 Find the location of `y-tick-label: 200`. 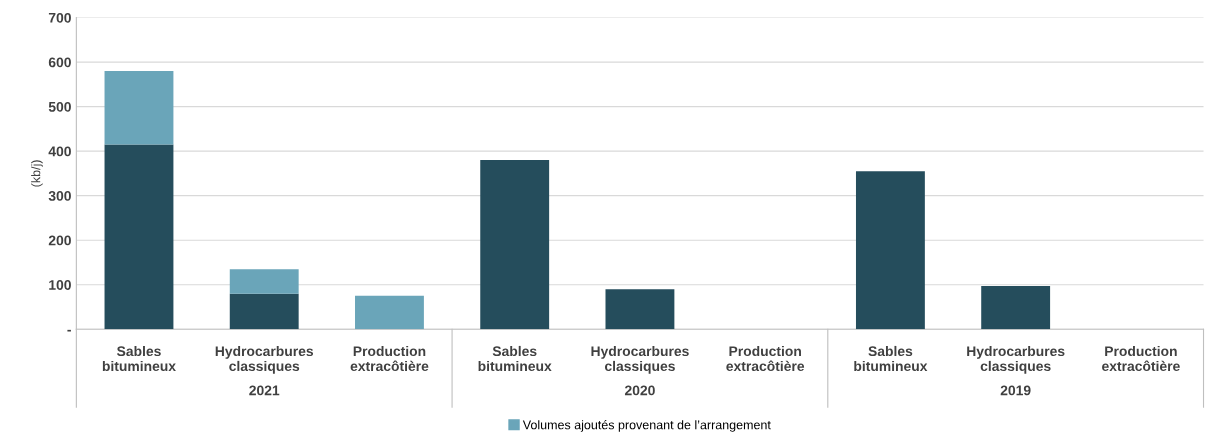

y-tick-label: 200 is located at coordinates (59, 240).